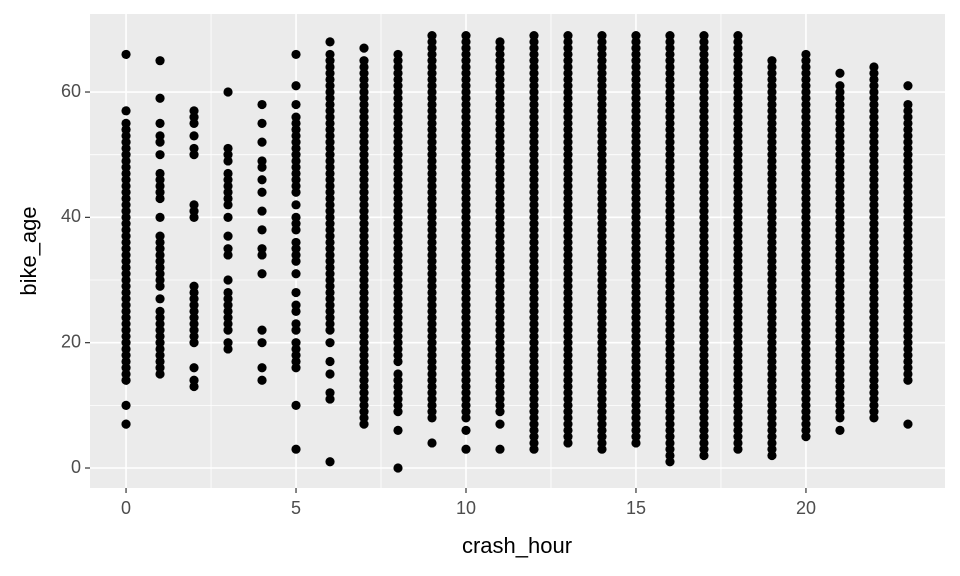  I want to click on x-tick-label: 0, so click(126, 508).